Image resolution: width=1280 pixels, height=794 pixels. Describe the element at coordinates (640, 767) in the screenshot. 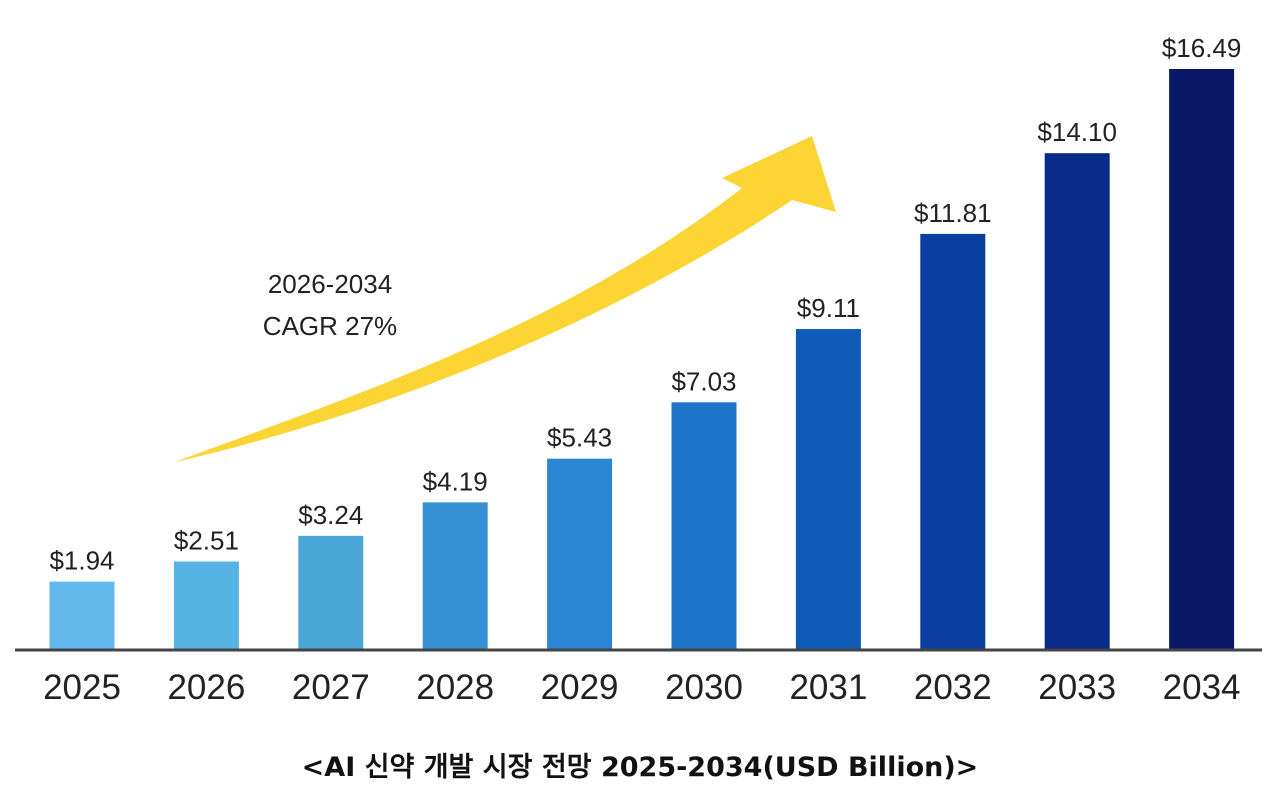

I see `chart-title: <AI 신약 개발 시장 전망 2025-2034(USD Billion)>` at that location.